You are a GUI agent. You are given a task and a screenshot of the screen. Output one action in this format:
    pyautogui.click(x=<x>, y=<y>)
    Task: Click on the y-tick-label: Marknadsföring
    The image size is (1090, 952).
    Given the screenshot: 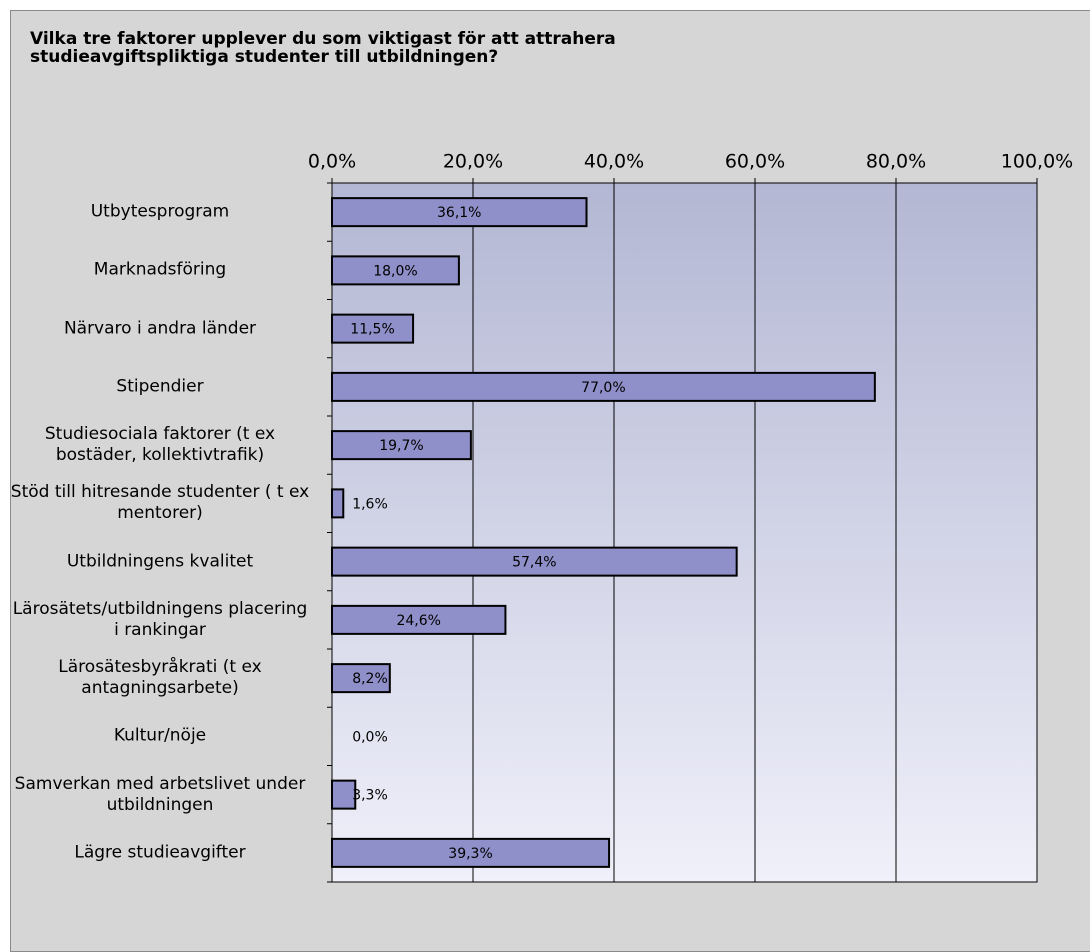 What is the action you would take?
    pyautogui.click(x=160, y=269)
    